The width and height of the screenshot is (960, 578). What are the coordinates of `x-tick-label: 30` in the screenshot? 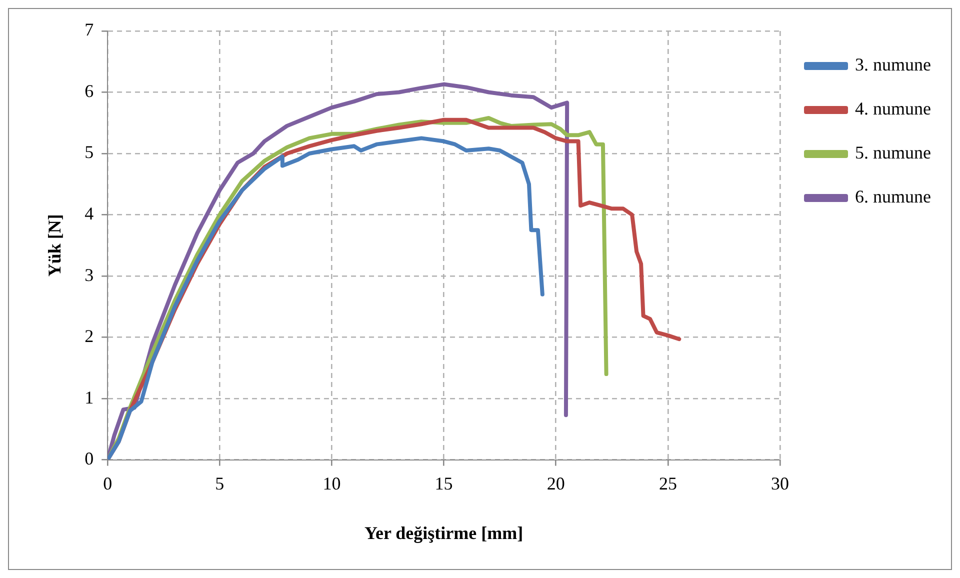 It's located at (780, 483).